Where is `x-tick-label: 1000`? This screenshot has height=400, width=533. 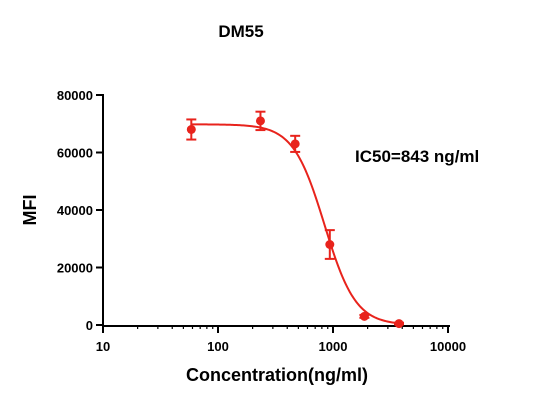
x-tick-label: 1000 is located at coordinates (333, 346).